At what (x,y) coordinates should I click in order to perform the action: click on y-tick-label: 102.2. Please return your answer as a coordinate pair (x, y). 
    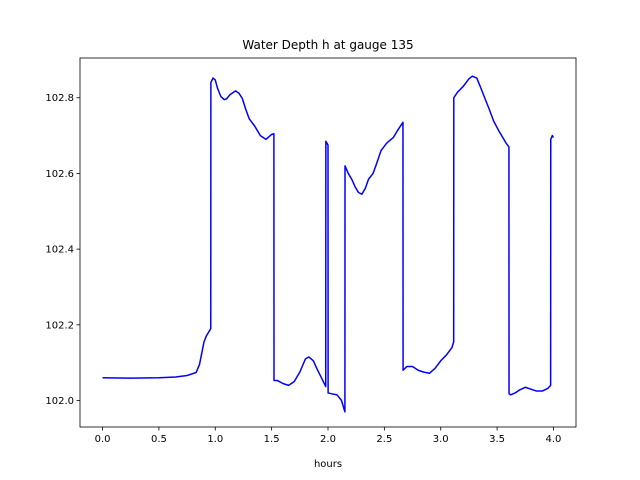
    Looking at the image, I should click on (59, 325).